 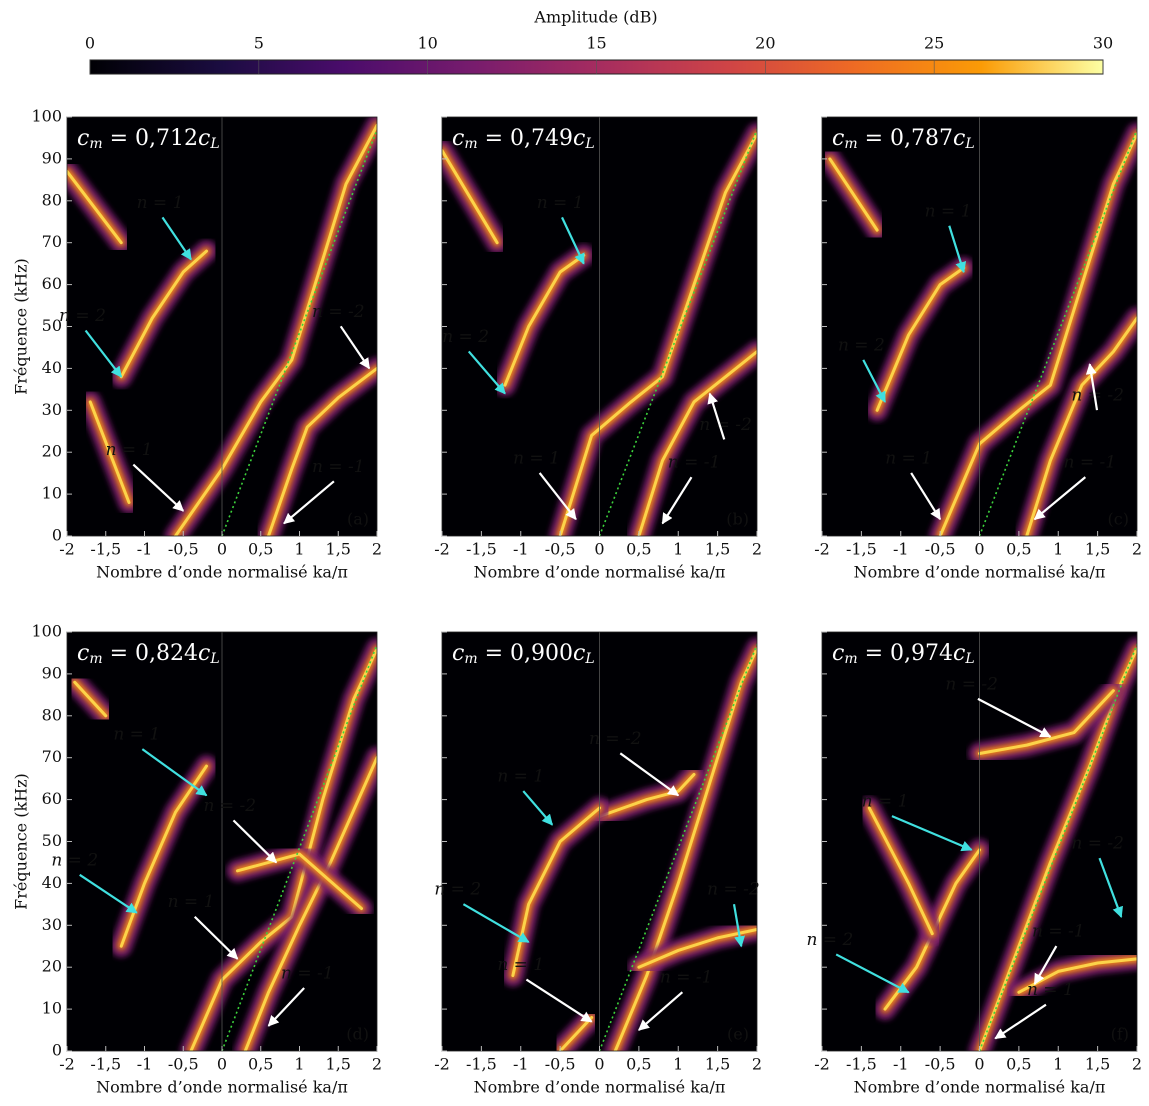 What do you see at coordinates (148, 139) in the screenshot?
I see `panel-title: cm = 0,712cL` at bounding box center [148, 139].